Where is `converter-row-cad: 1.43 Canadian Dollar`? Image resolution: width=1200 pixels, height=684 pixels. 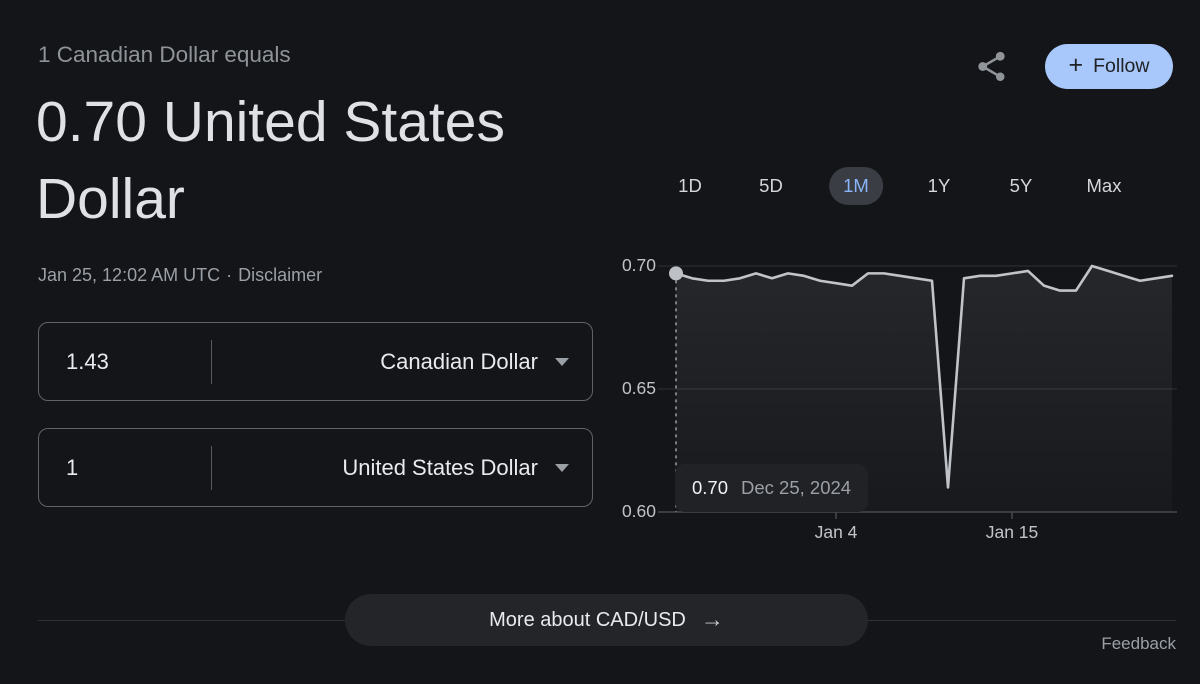 converter-row-cad: 1.43 Canadian Dollar is located at coordinates (315, 361).